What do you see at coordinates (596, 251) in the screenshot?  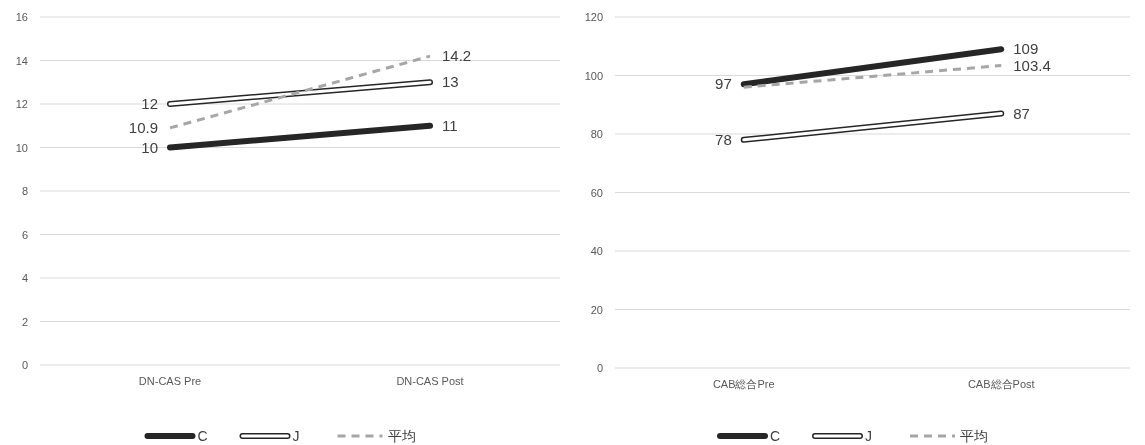 I see `y-tick-label: 40` at bounding box center [596, 251].